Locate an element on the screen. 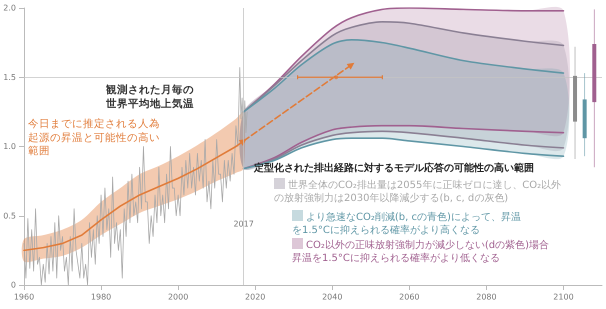  y-tick-label: 0.5 is located at coordinates (9, 215).